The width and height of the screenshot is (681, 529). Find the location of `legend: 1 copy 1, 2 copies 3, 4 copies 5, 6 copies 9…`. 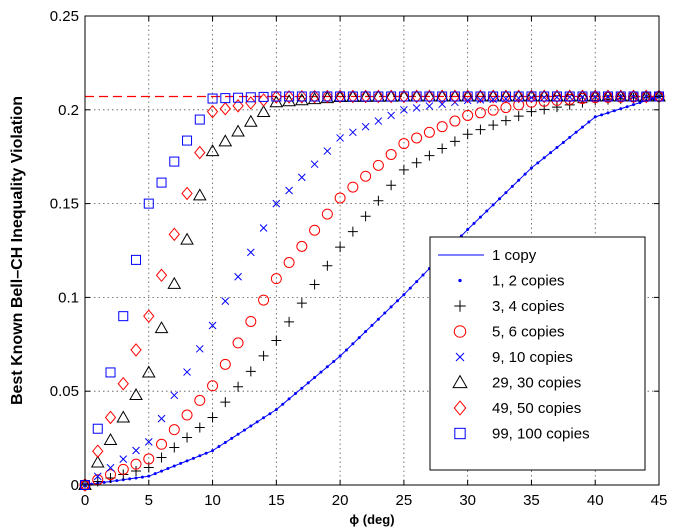

legend: 1 copy 1, 2 copies 3, 4 copies 5, 6 copies 9… is located at coordinates (537, 353).